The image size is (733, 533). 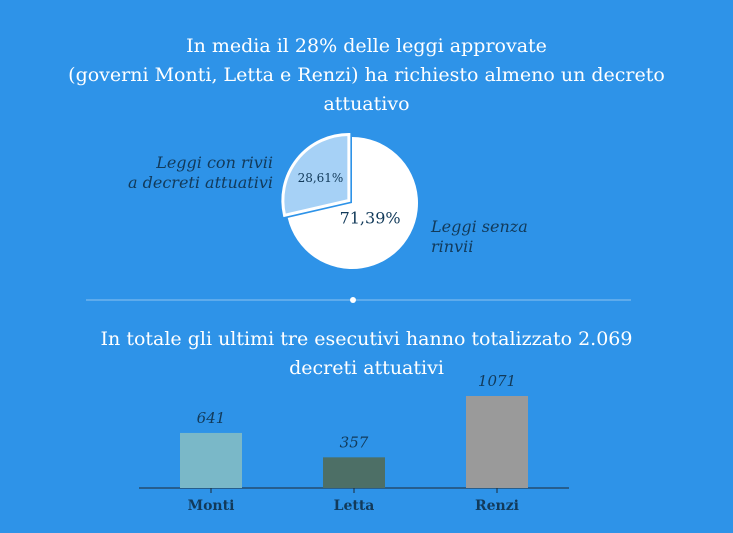 I want to click on pie-label-with-decrees: Leggi con rivii a decreti attuativi, so click(x=200, y=173).